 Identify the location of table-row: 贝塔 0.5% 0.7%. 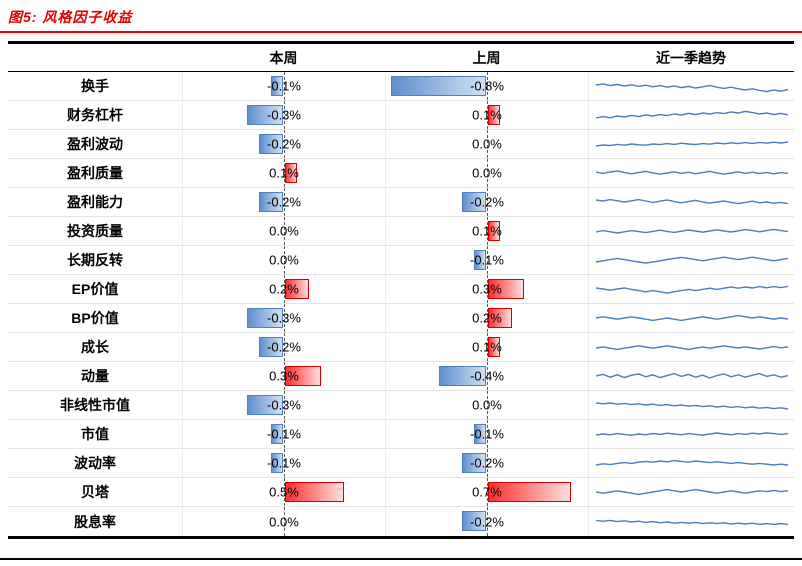
(401, 492).